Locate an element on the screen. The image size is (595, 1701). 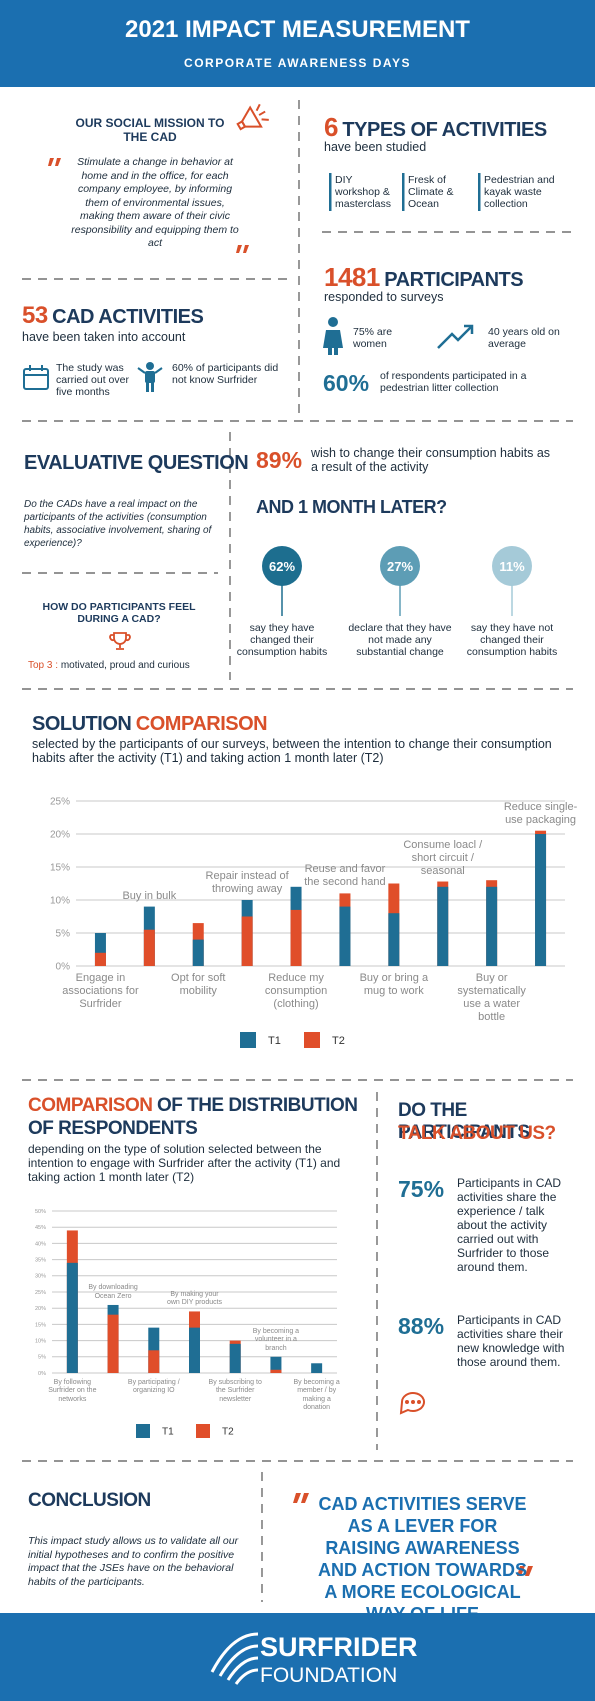
stat-circle is located at coordinates (512, 566).